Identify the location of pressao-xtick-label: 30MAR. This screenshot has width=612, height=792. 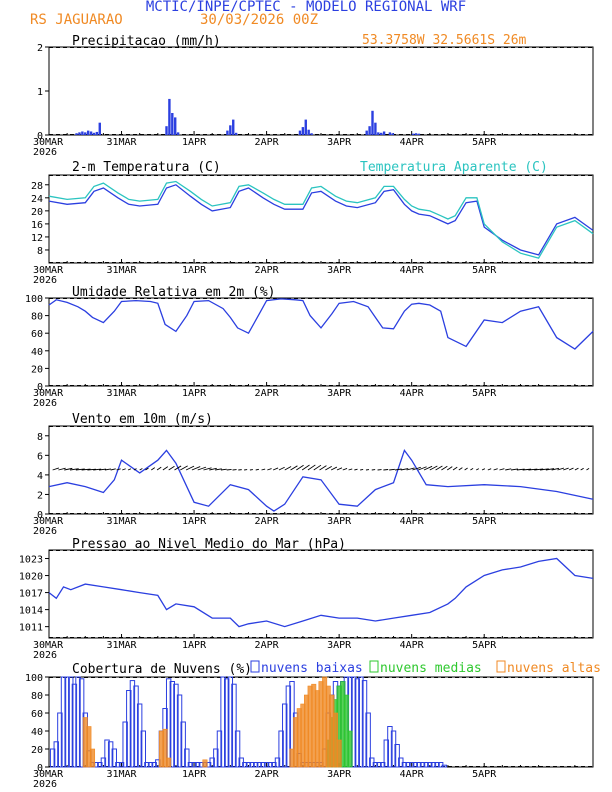
(48, 645).